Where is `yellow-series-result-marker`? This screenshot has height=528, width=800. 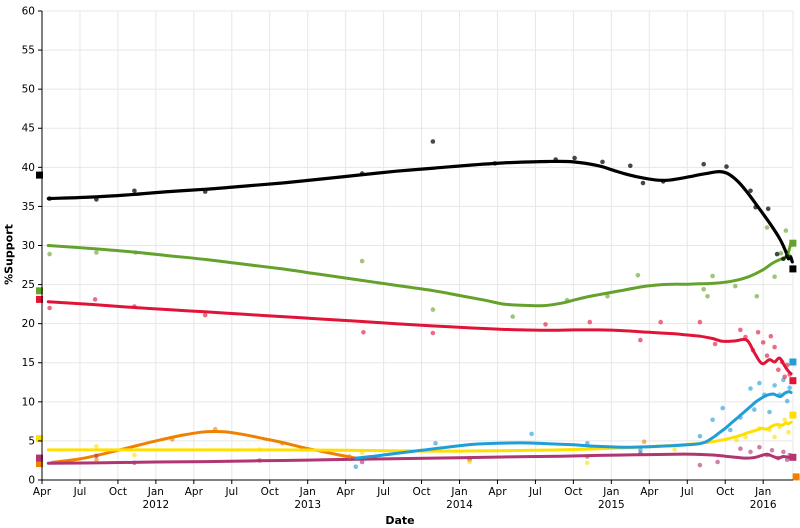 yellow-series-result-marker is located at coordinates (39, 439).